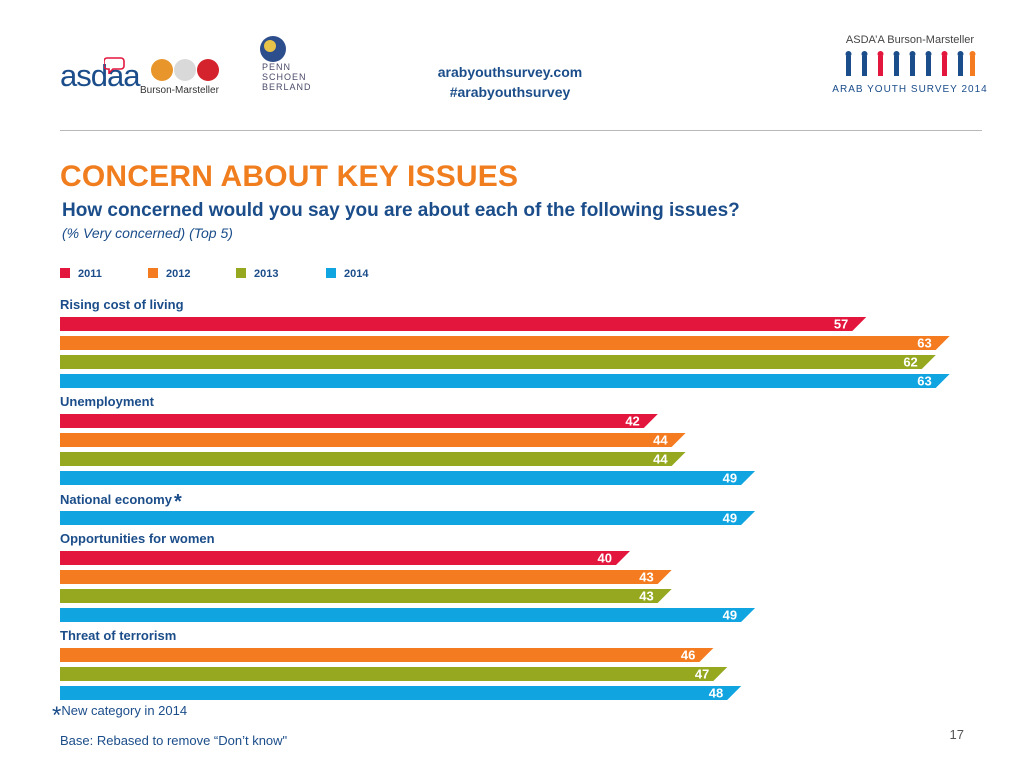 The image size is (1024, 768). I want to click on category-label-1: Unemployment, so click(107, 401).